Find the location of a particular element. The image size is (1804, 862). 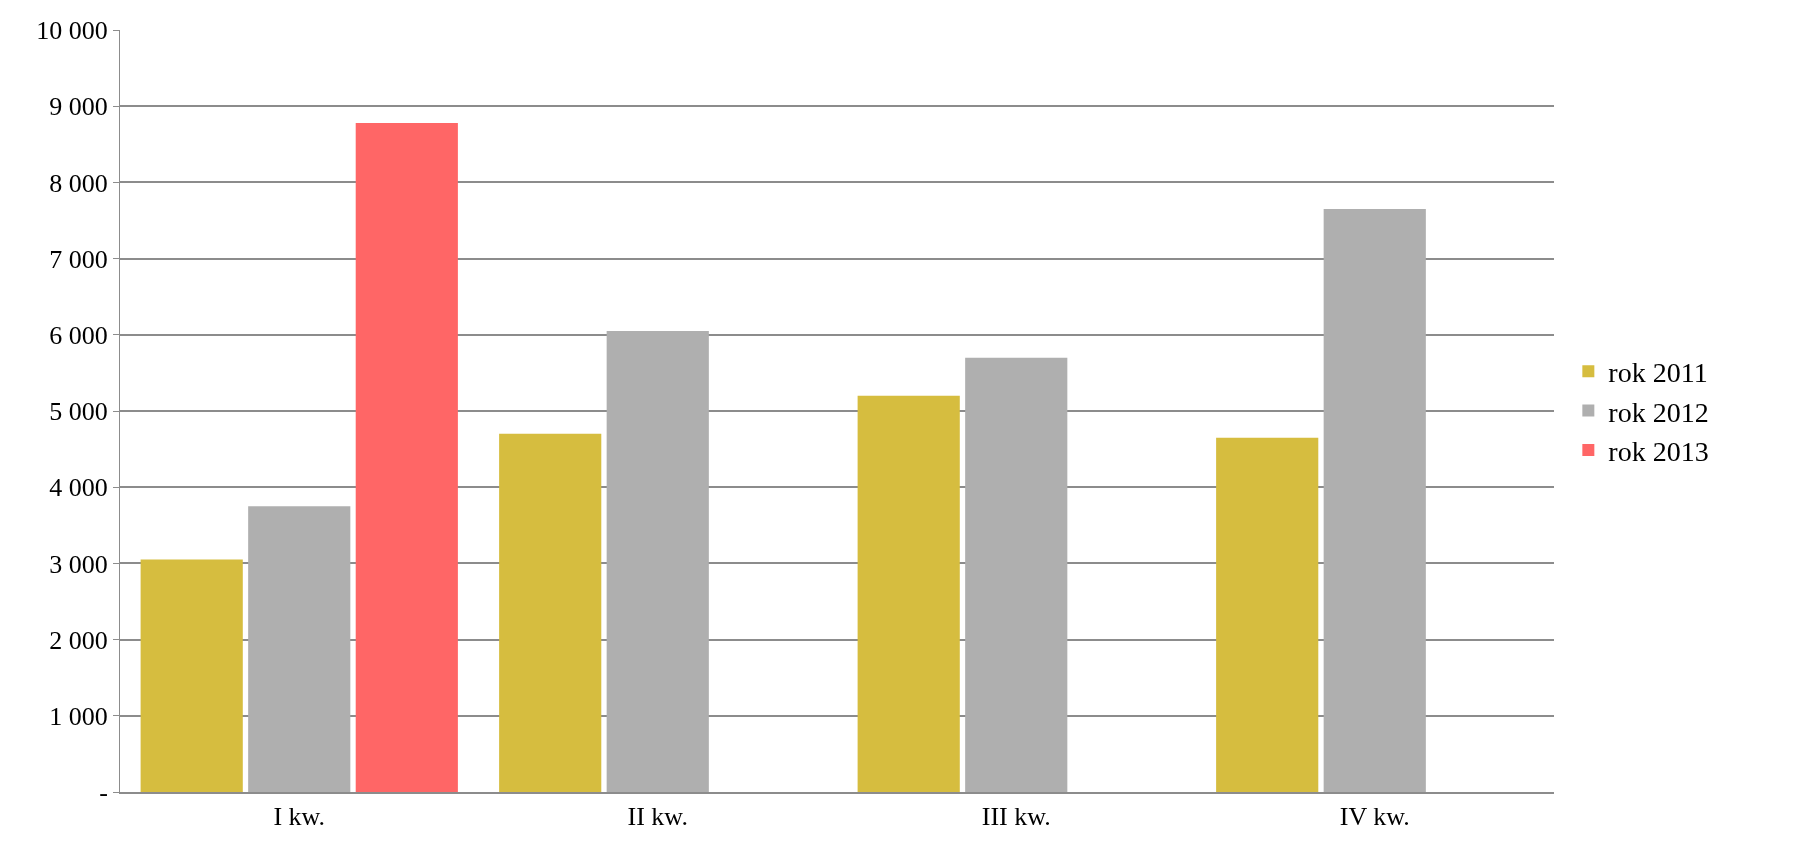

y-tick-label: 4 000 is located at coordinates (78, 488).